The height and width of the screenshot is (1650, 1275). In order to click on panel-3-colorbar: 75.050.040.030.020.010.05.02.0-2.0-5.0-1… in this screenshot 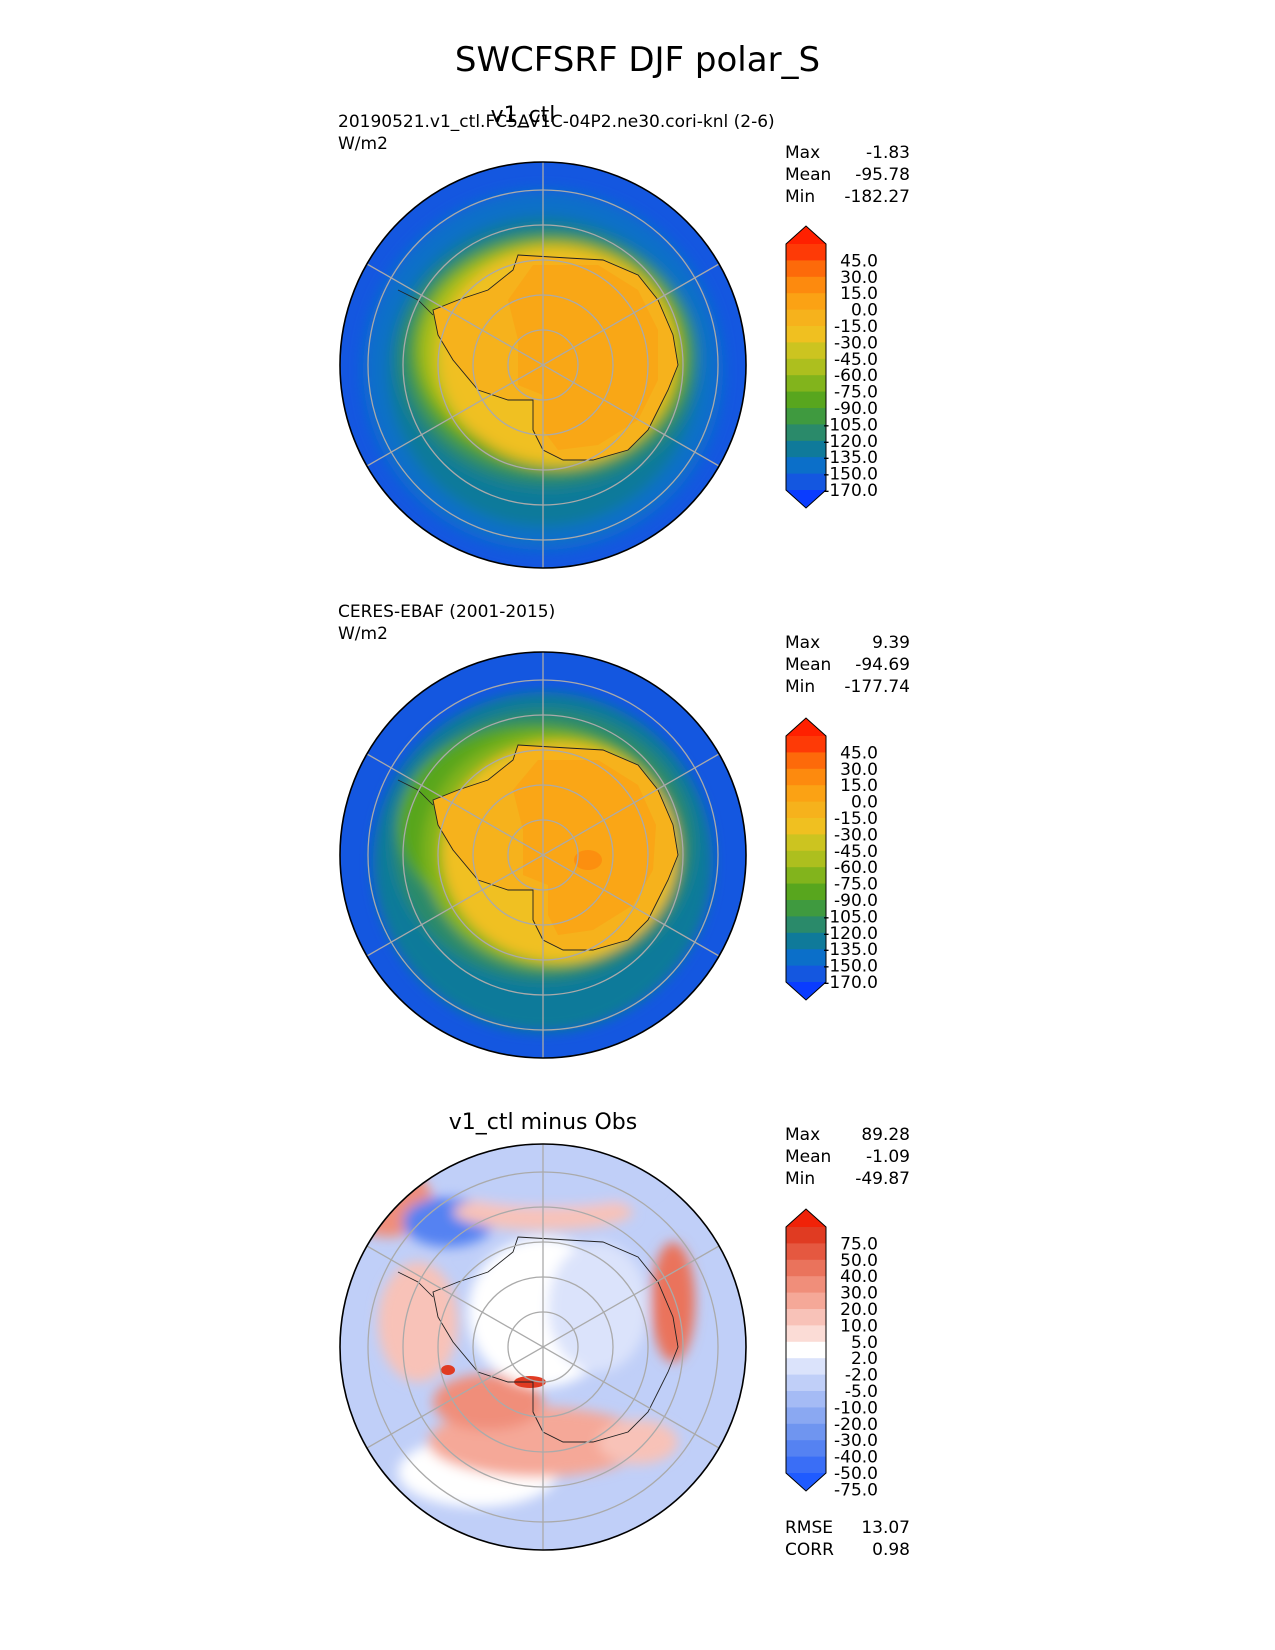, I will do `click(831, 1353)`.